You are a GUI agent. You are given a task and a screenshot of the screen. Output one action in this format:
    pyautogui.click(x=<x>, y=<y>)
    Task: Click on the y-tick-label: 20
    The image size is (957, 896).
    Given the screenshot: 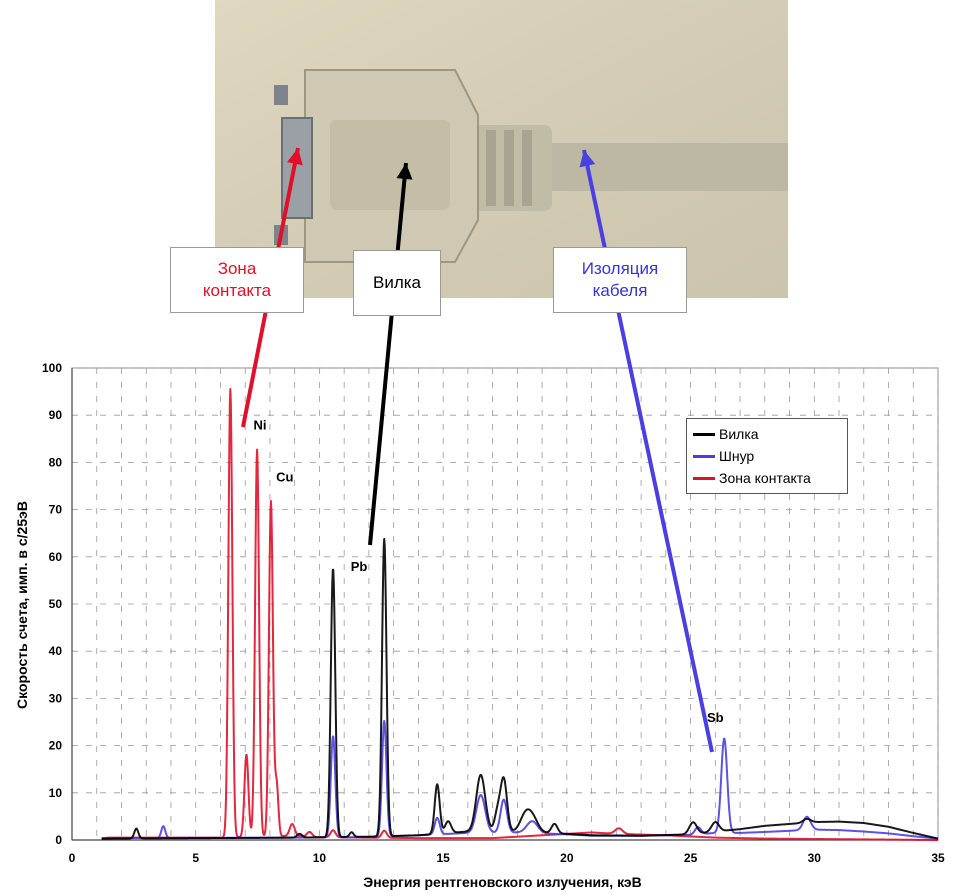 What is the action you would take?
    pyautogui.click(x=56, y=746)
    